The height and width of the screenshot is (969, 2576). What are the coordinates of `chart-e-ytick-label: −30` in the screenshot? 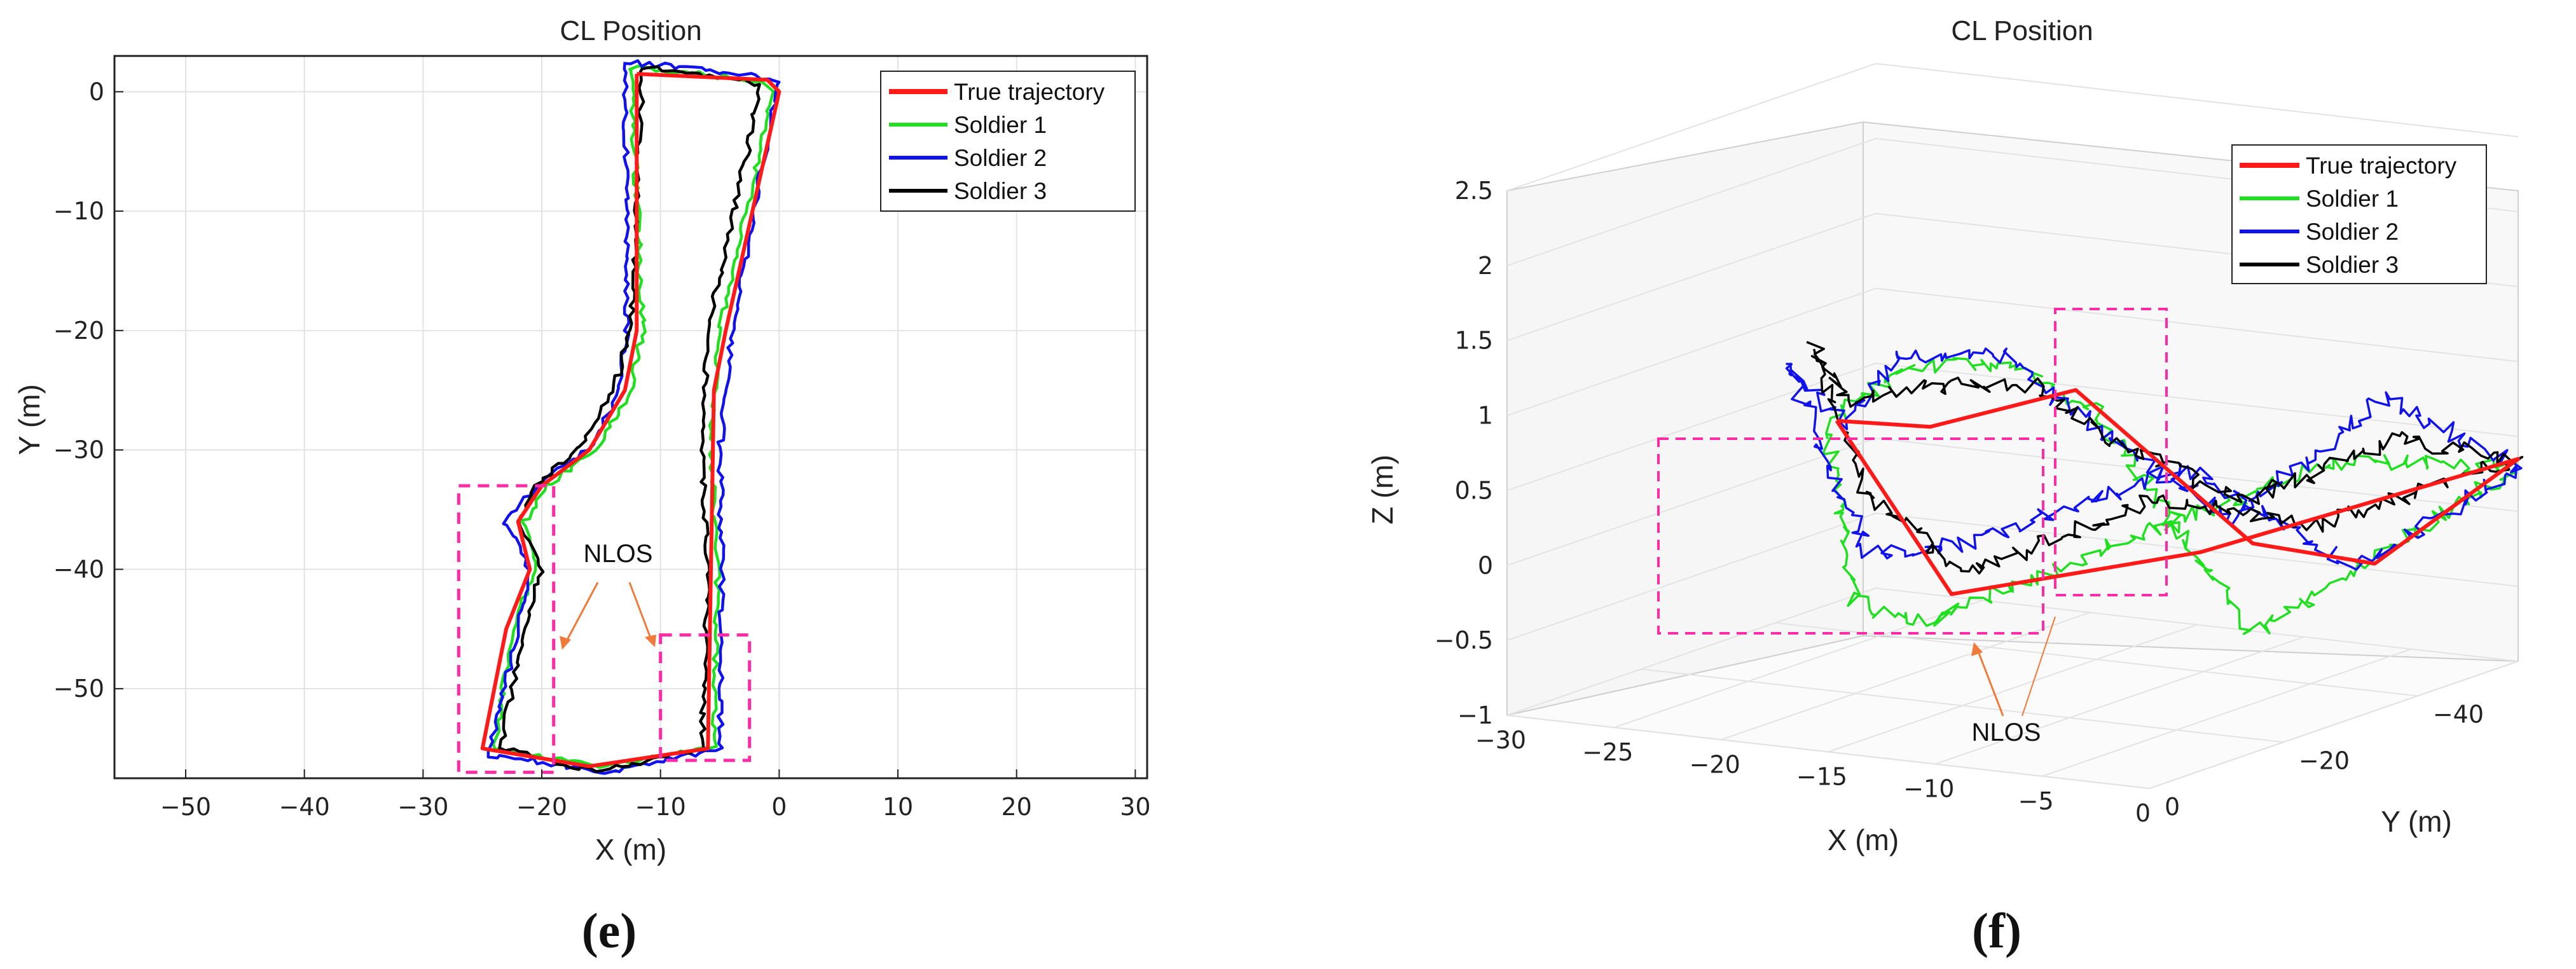 It's located at (78, 450).